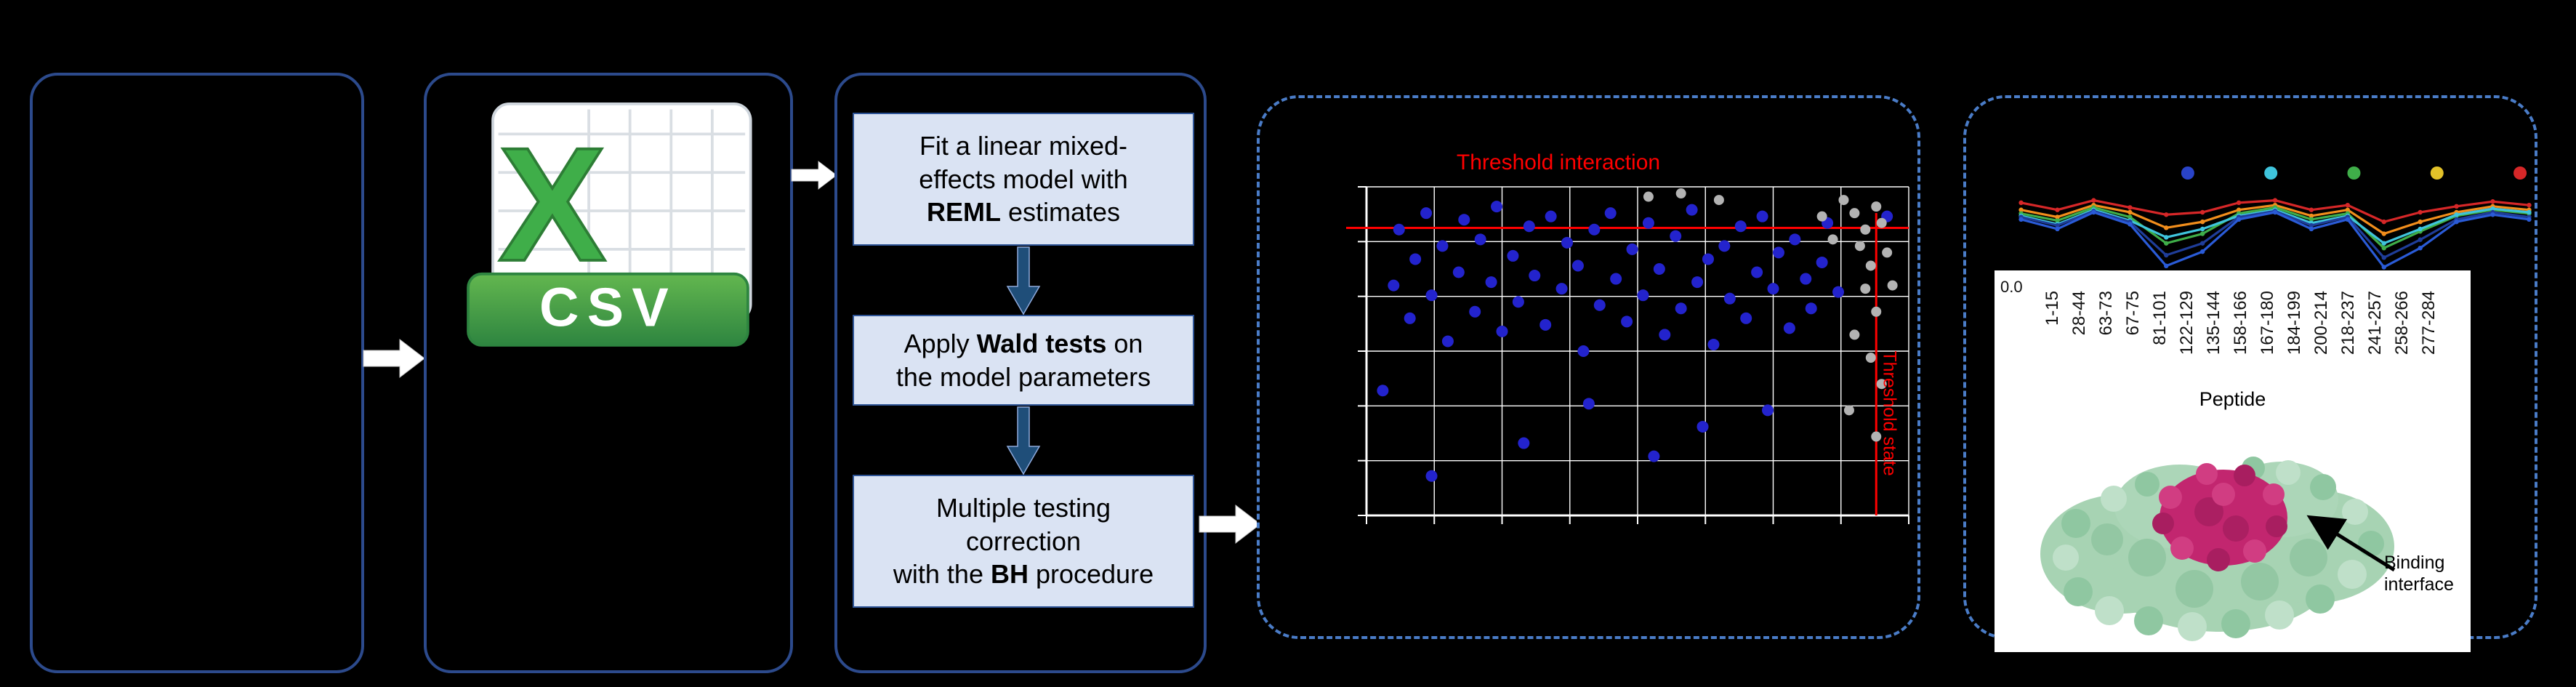 The width and height of the screenshot is (2576, 687). I want to click on csv-file-icon: X CSV, so click(609, 225).